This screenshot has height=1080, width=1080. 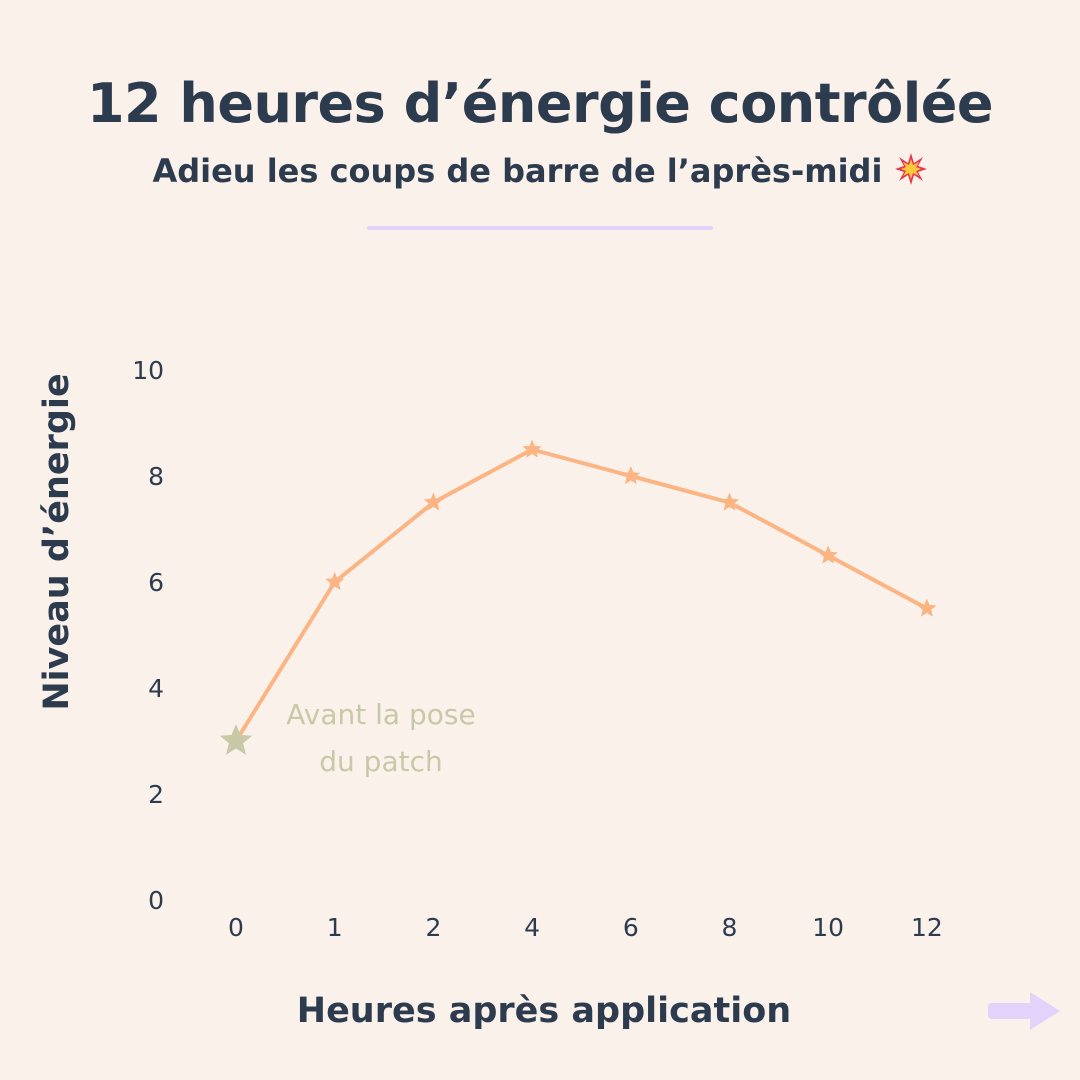 What do you see at coordinates (911, 171) in the screenshot?
I see `collision-icon` at bounding box center [911, 171].